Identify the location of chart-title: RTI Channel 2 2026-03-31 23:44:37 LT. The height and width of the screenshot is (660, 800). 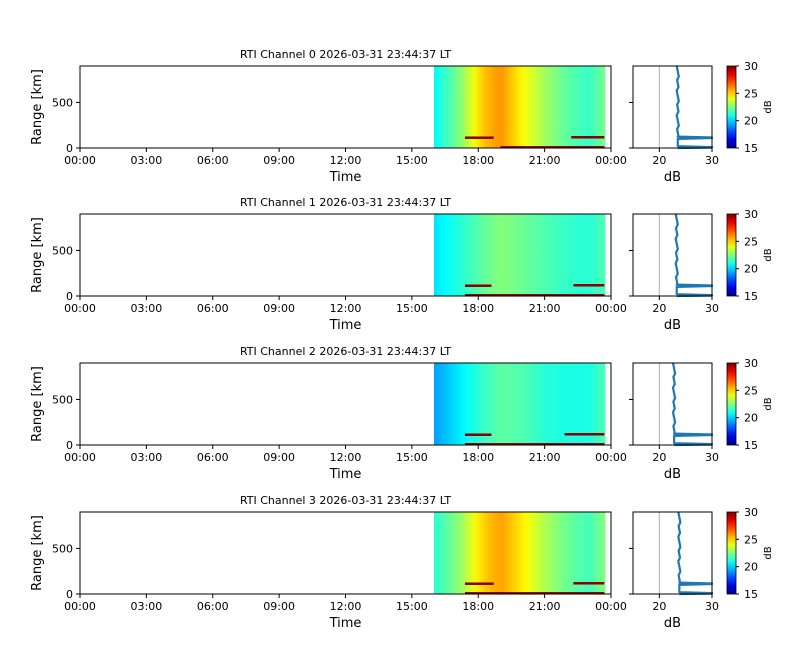
(345, 351).